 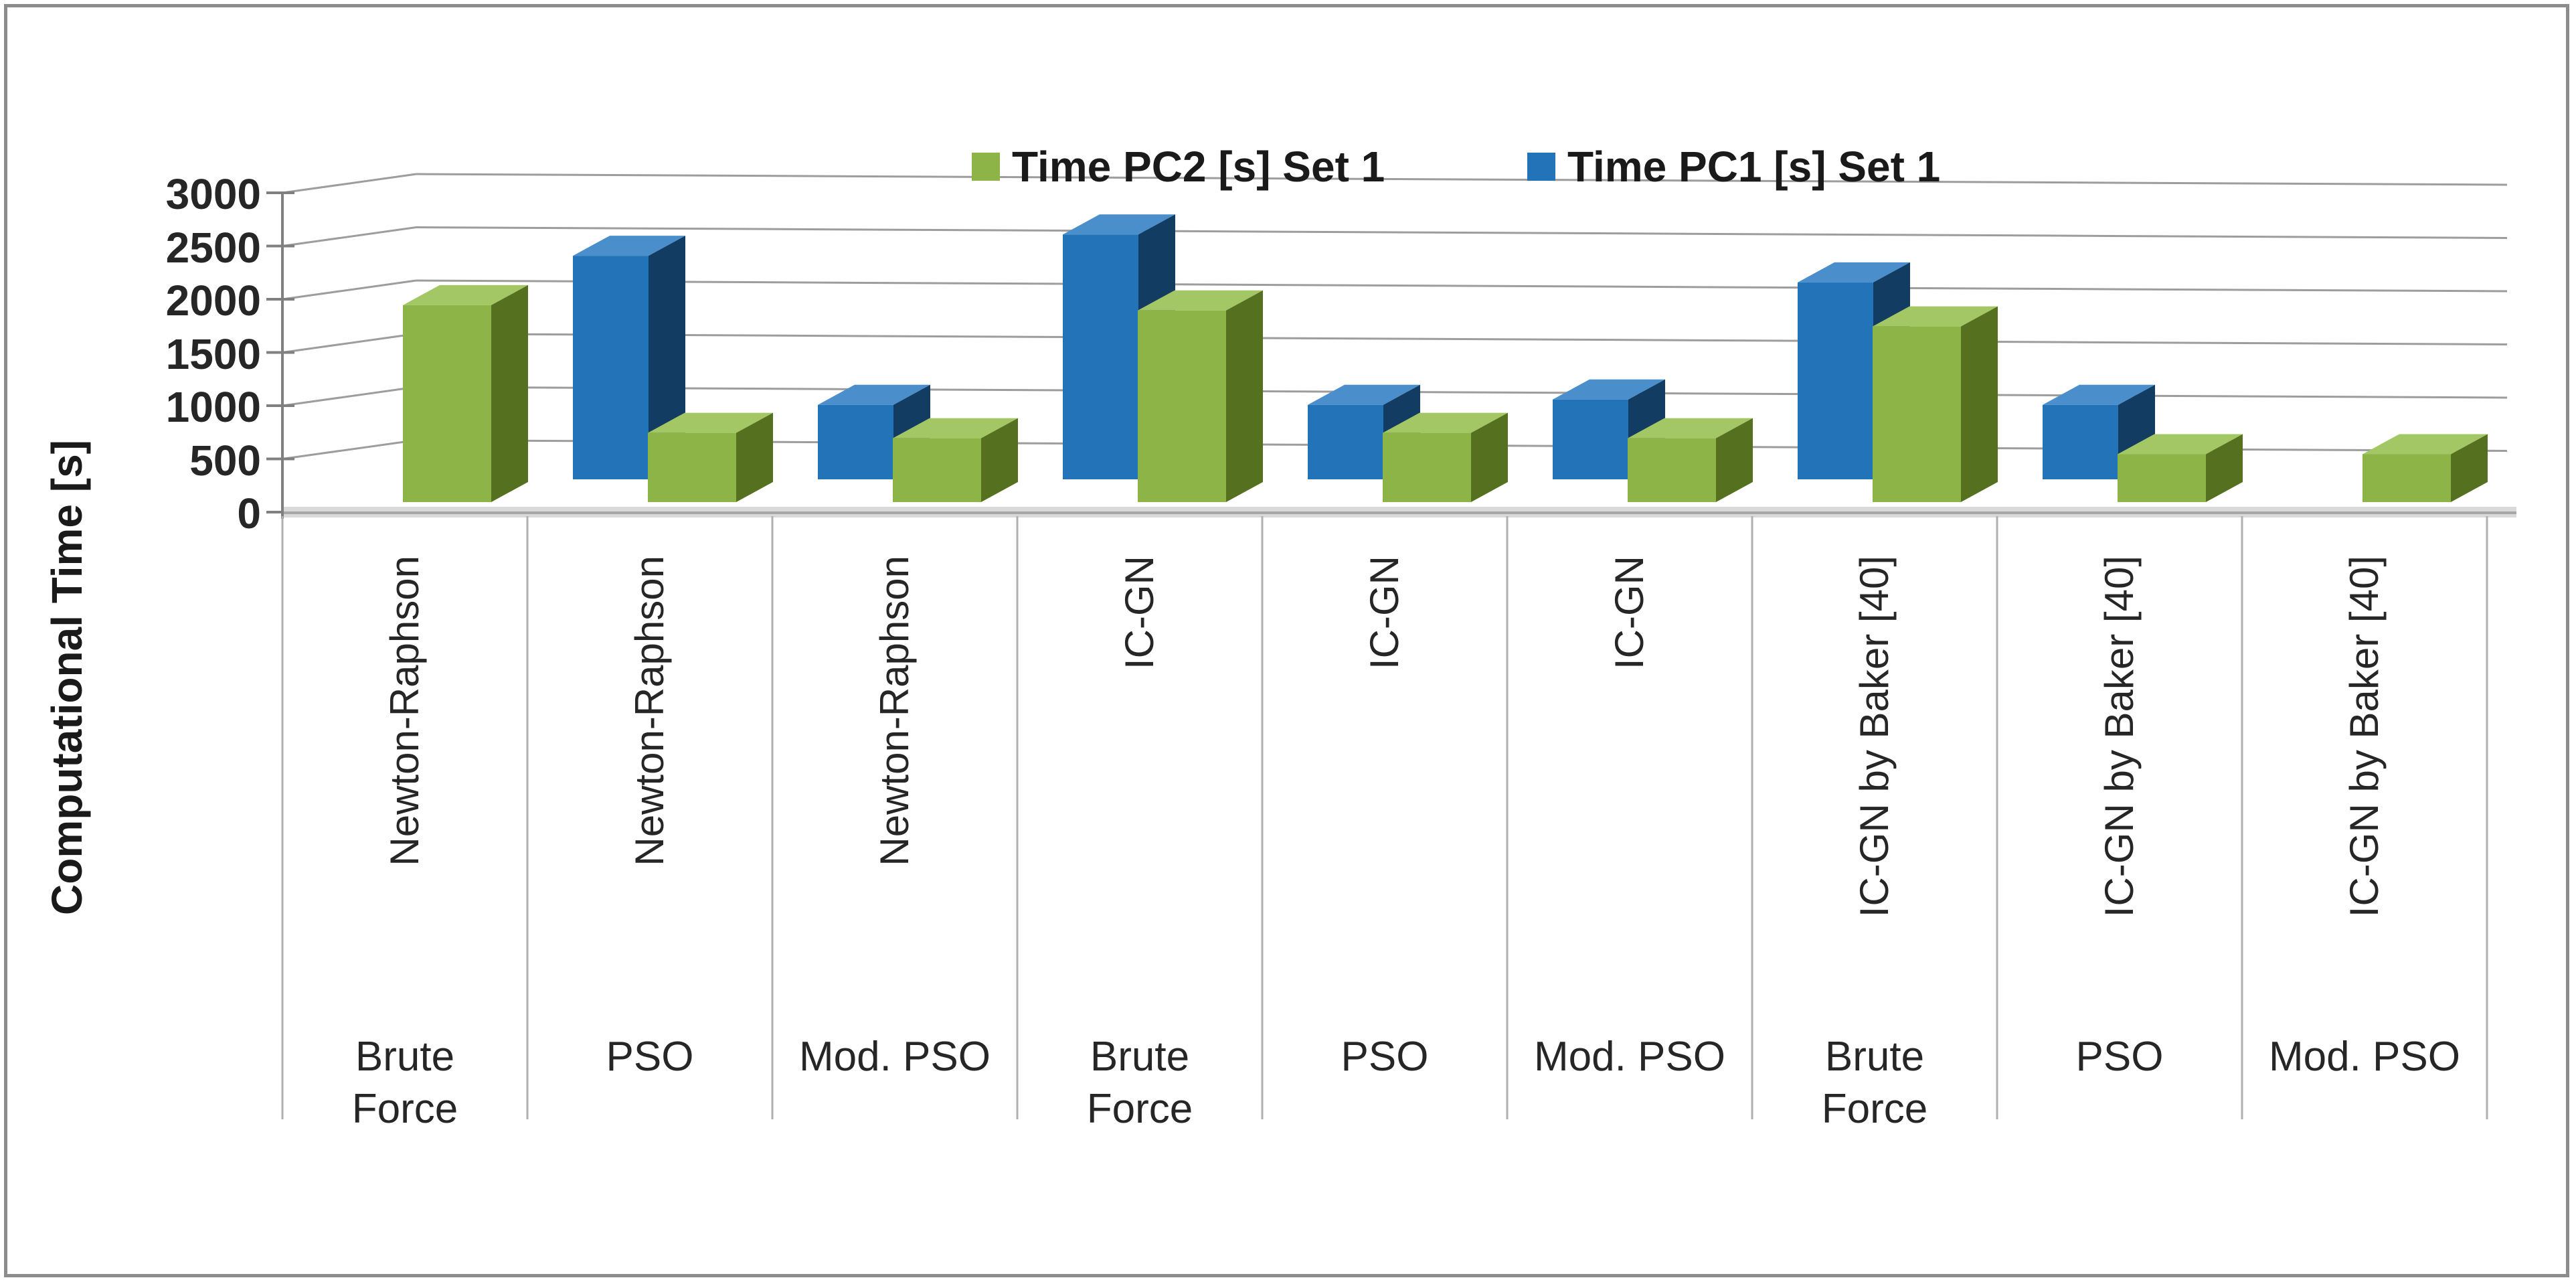 What do you see at coordinates (213, 194) in the screenshot?
I see `y-tick-label-3000: 3000` at bounding box center [213, 194].